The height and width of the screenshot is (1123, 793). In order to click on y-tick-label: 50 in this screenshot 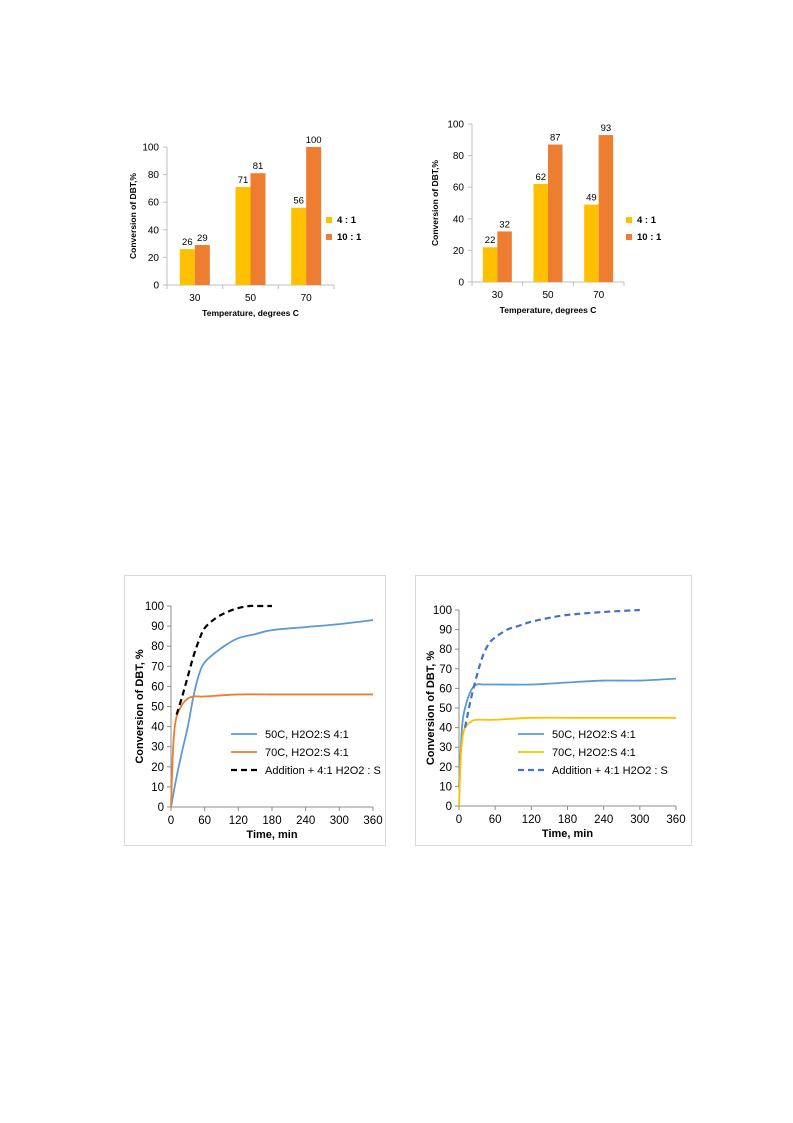, I will do `click(445, 709)`.